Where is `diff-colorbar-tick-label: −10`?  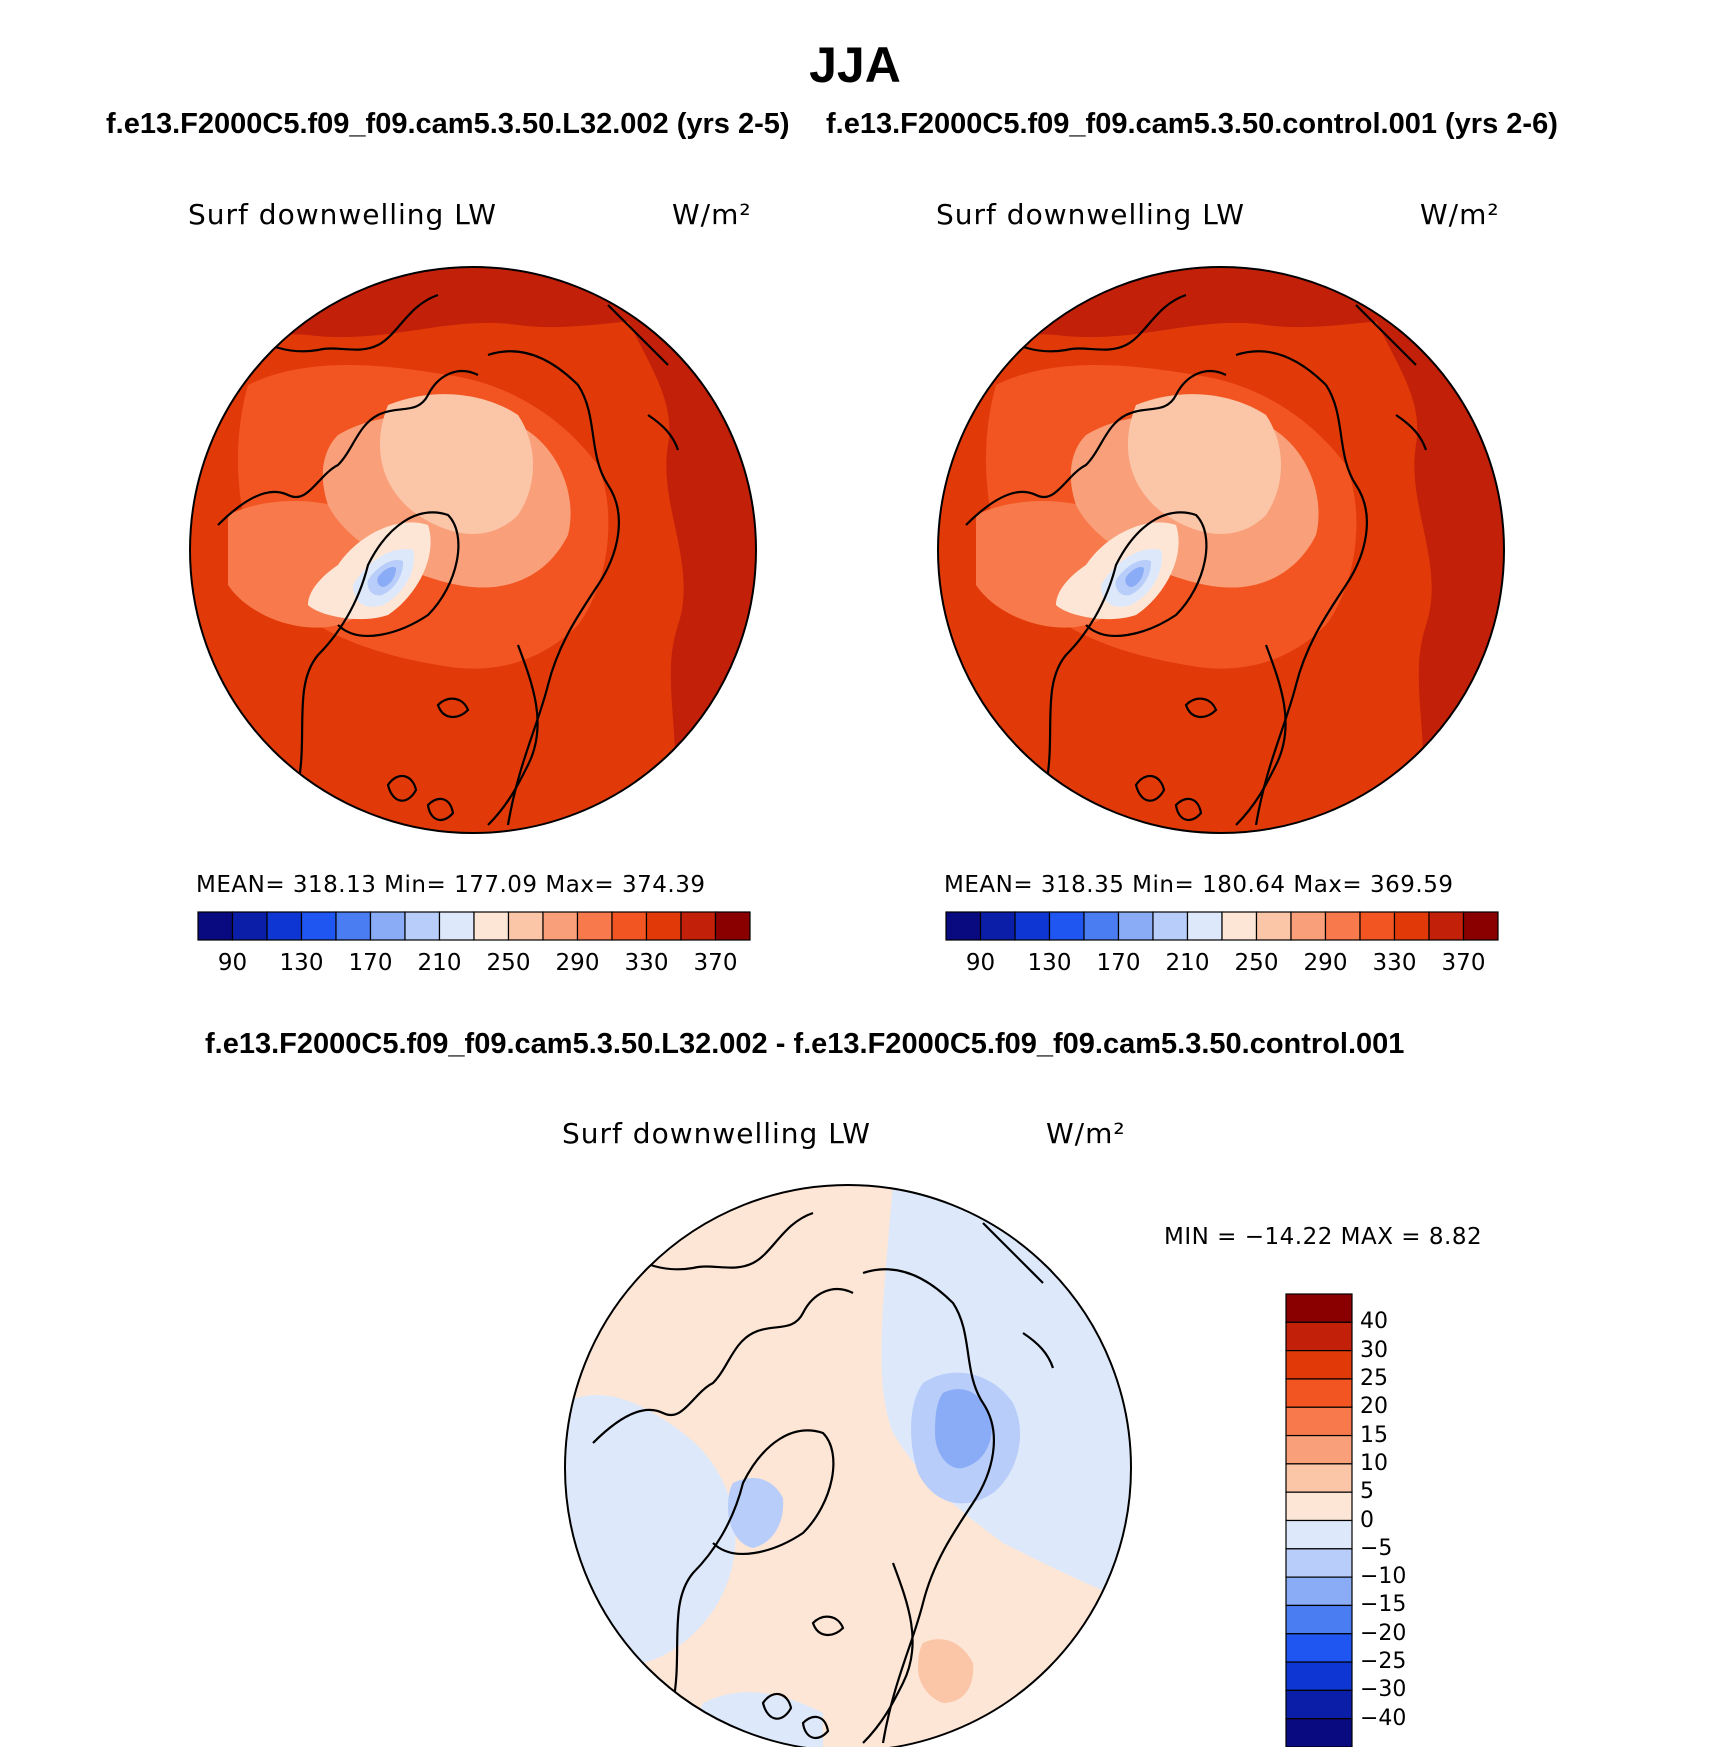 diff-colorbar-tick-label: −10 is located at coordinates (1383, 1577).